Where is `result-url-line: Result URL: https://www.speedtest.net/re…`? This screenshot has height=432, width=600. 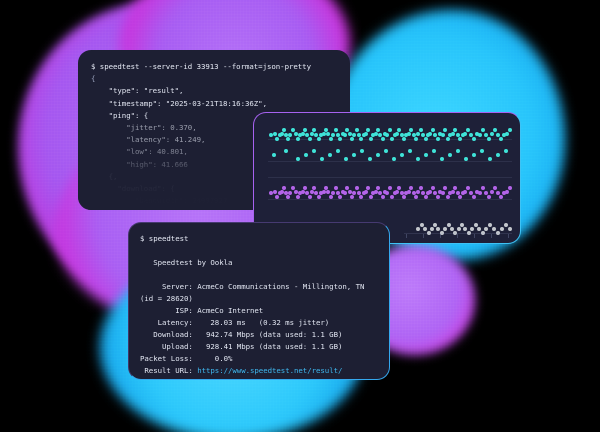 result-url-line: Result URL: https://www.speedtest.net/re… is located at coordinates (263, 371).